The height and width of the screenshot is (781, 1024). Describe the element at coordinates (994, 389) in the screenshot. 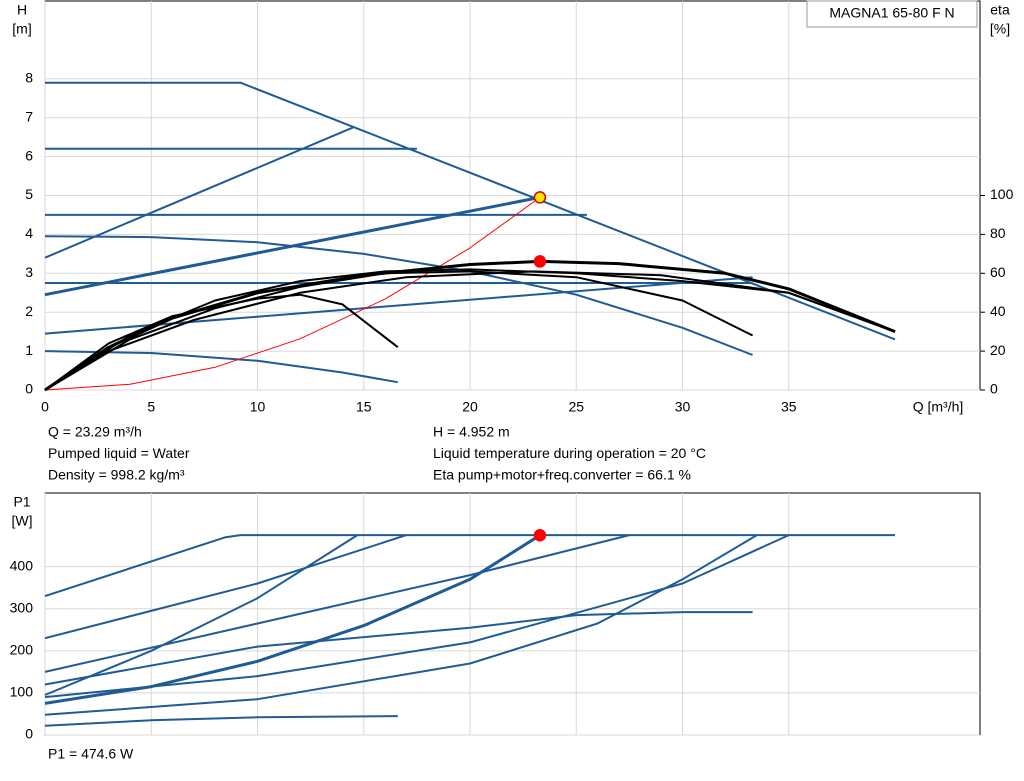

I see `y2-tick-label: 0` at that location.